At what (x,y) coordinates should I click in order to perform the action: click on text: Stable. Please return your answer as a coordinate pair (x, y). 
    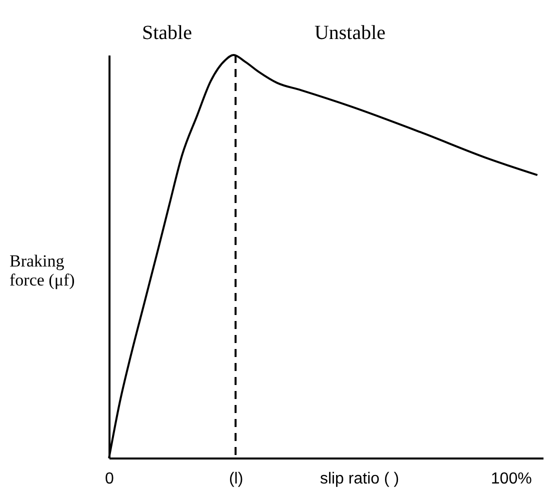
    Looking at the image, I should click on (167, 33).